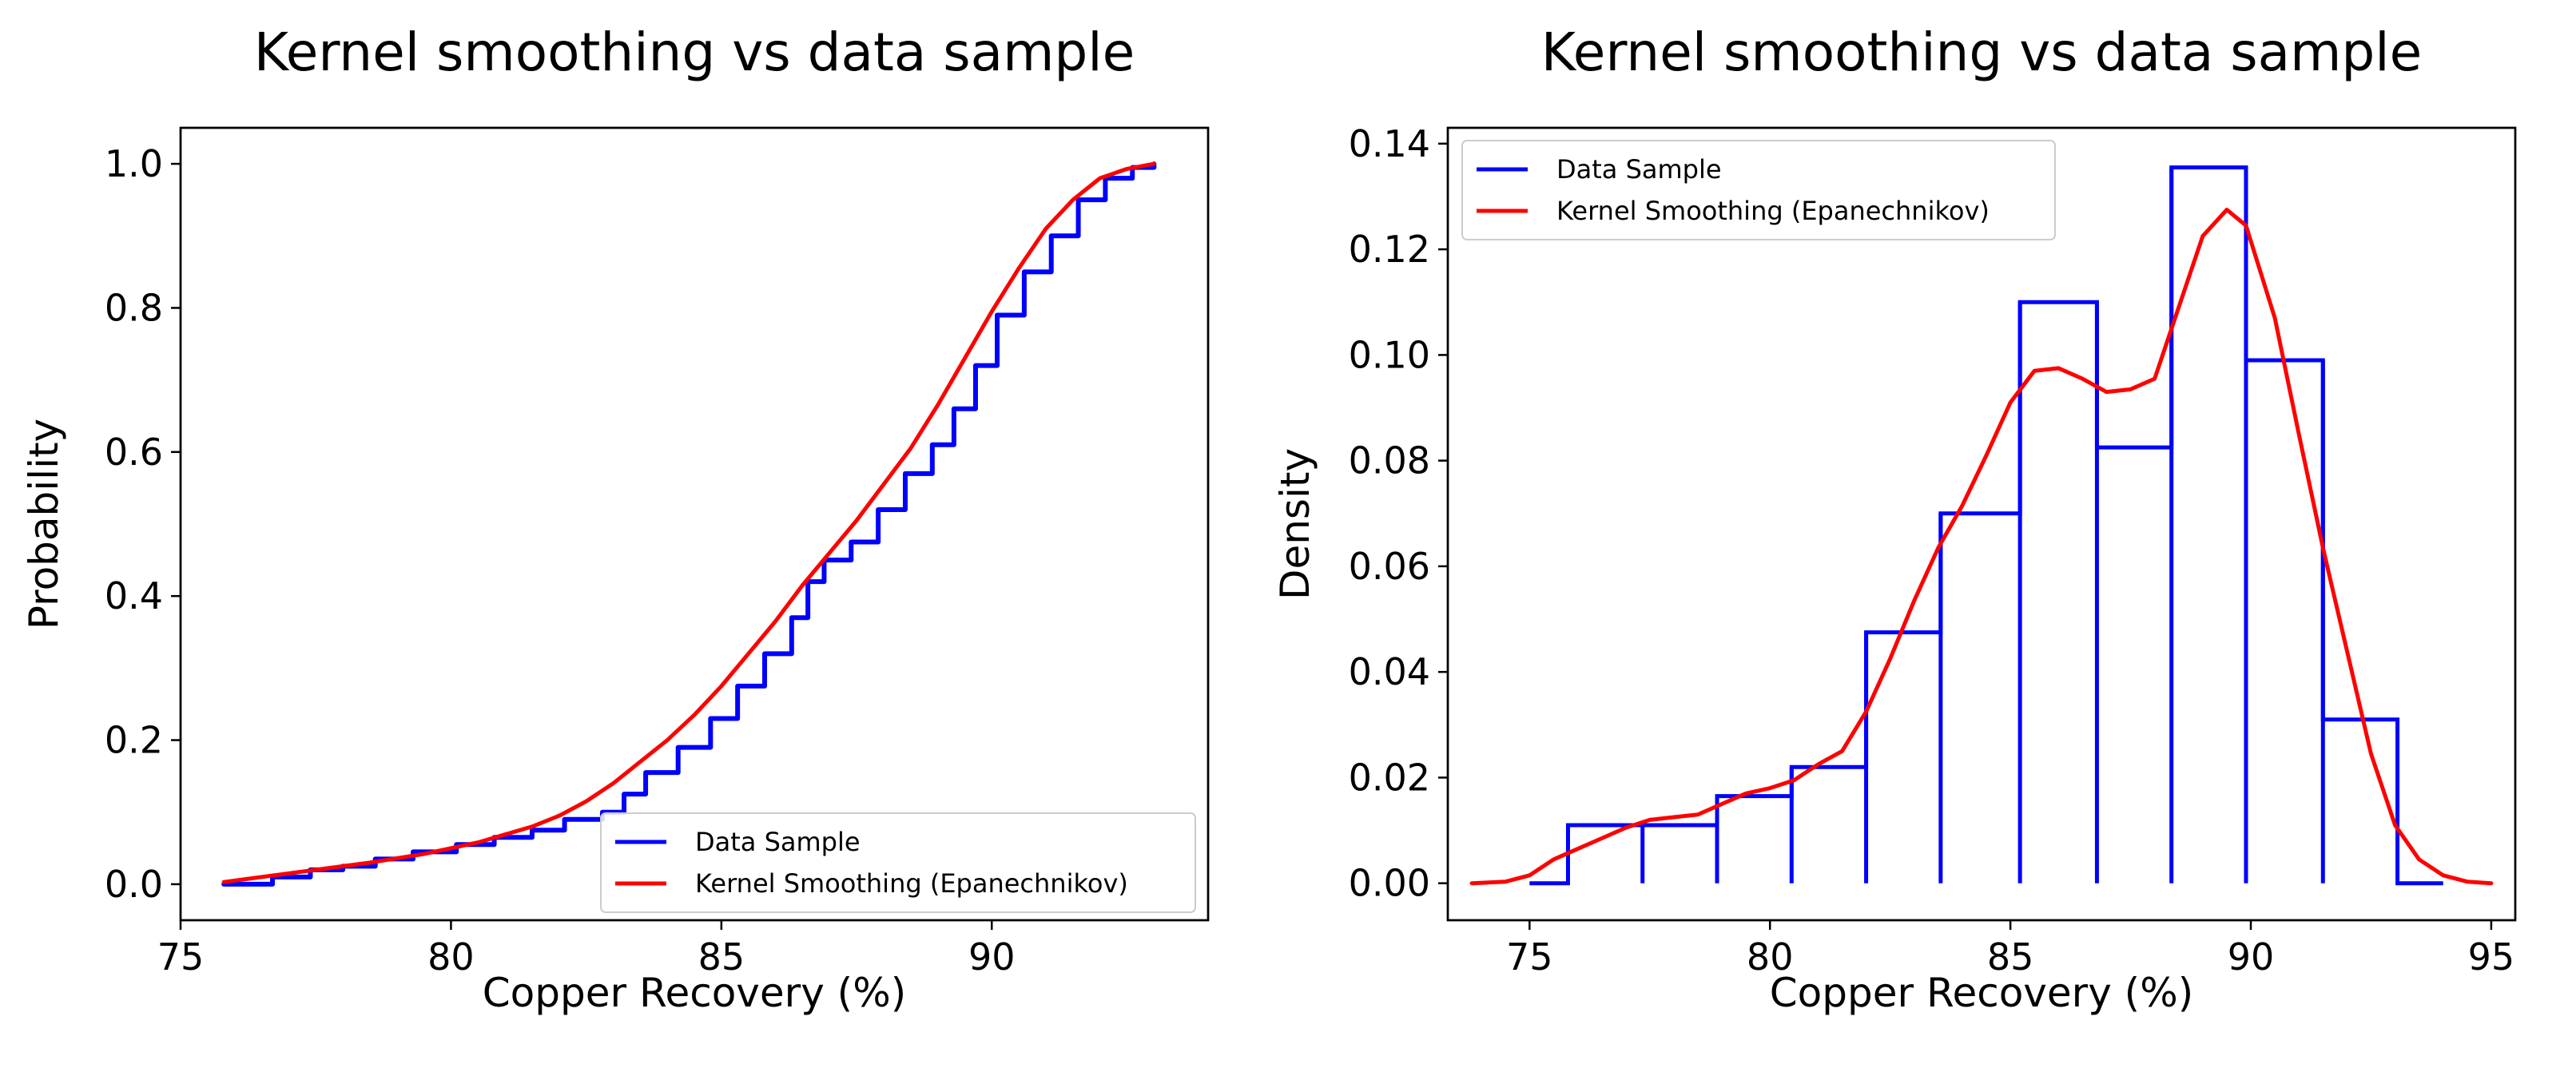  Describe the element at coordinates (134, 740) in the screenshot. I see `cdf-y-tick-label: 0.2` at that location.